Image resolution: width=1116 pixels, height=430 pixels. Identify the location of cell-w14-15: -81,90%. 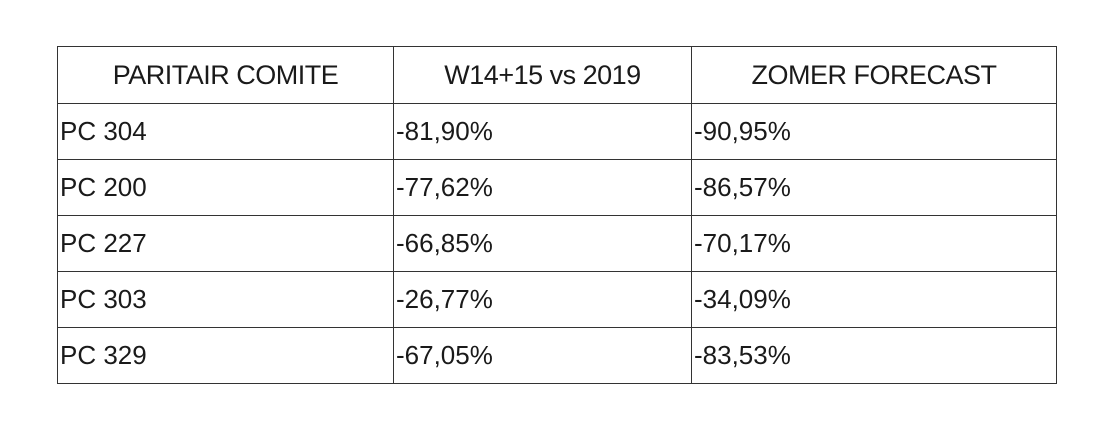
(542, 131).